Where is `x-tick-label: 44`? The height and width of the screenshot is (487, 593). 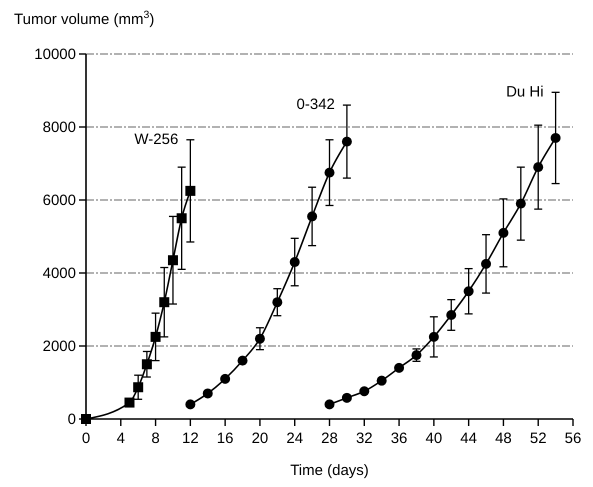
x-tick-label: 44 is located at coordinates (468, 438).